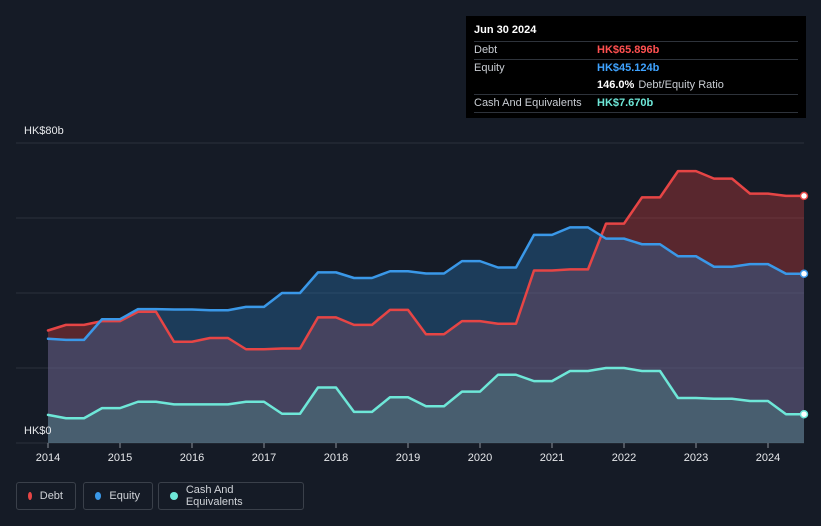  Describe the element at coordinates (120, 458) in the screenshot. I see `x-tick-label: 2015` at that location.